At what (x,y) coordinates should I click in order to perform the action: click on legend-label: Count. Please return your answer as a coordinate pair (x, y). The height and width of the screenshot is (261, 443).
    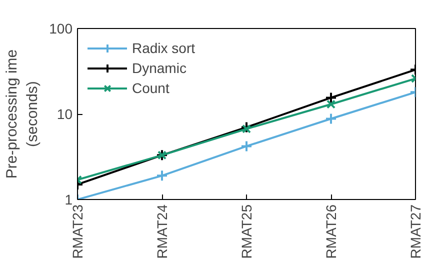
    Looking at the image, I should click on (151, 88).